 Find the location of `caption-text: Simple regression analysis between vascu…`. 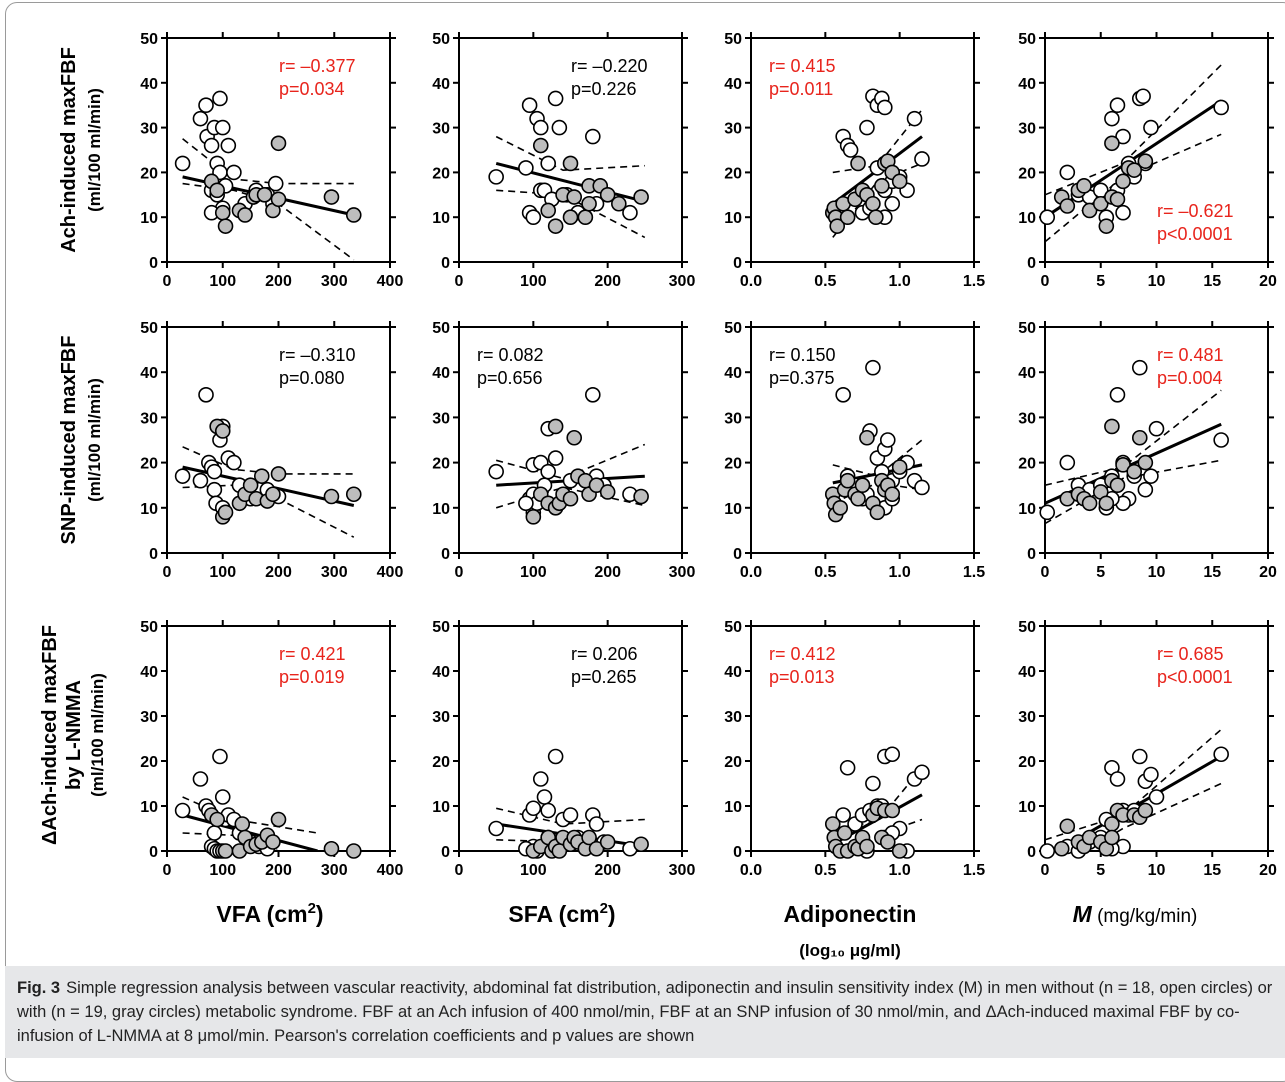

caption-text: Simple regression analysis between vascu… is located at coordinates (645, 1012).